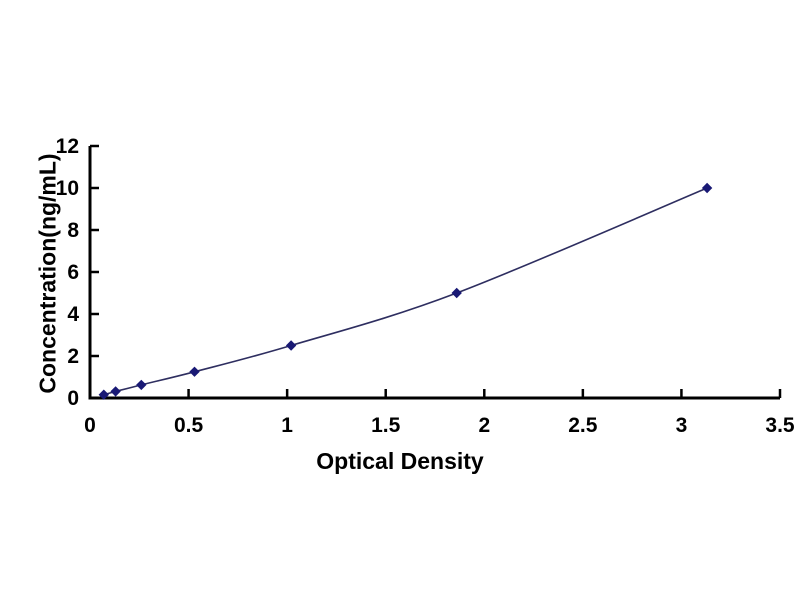 Image resolution: width=800 pixels, height=600 pixels. I want to click on y-tick-label: 6, so click(73, 272).